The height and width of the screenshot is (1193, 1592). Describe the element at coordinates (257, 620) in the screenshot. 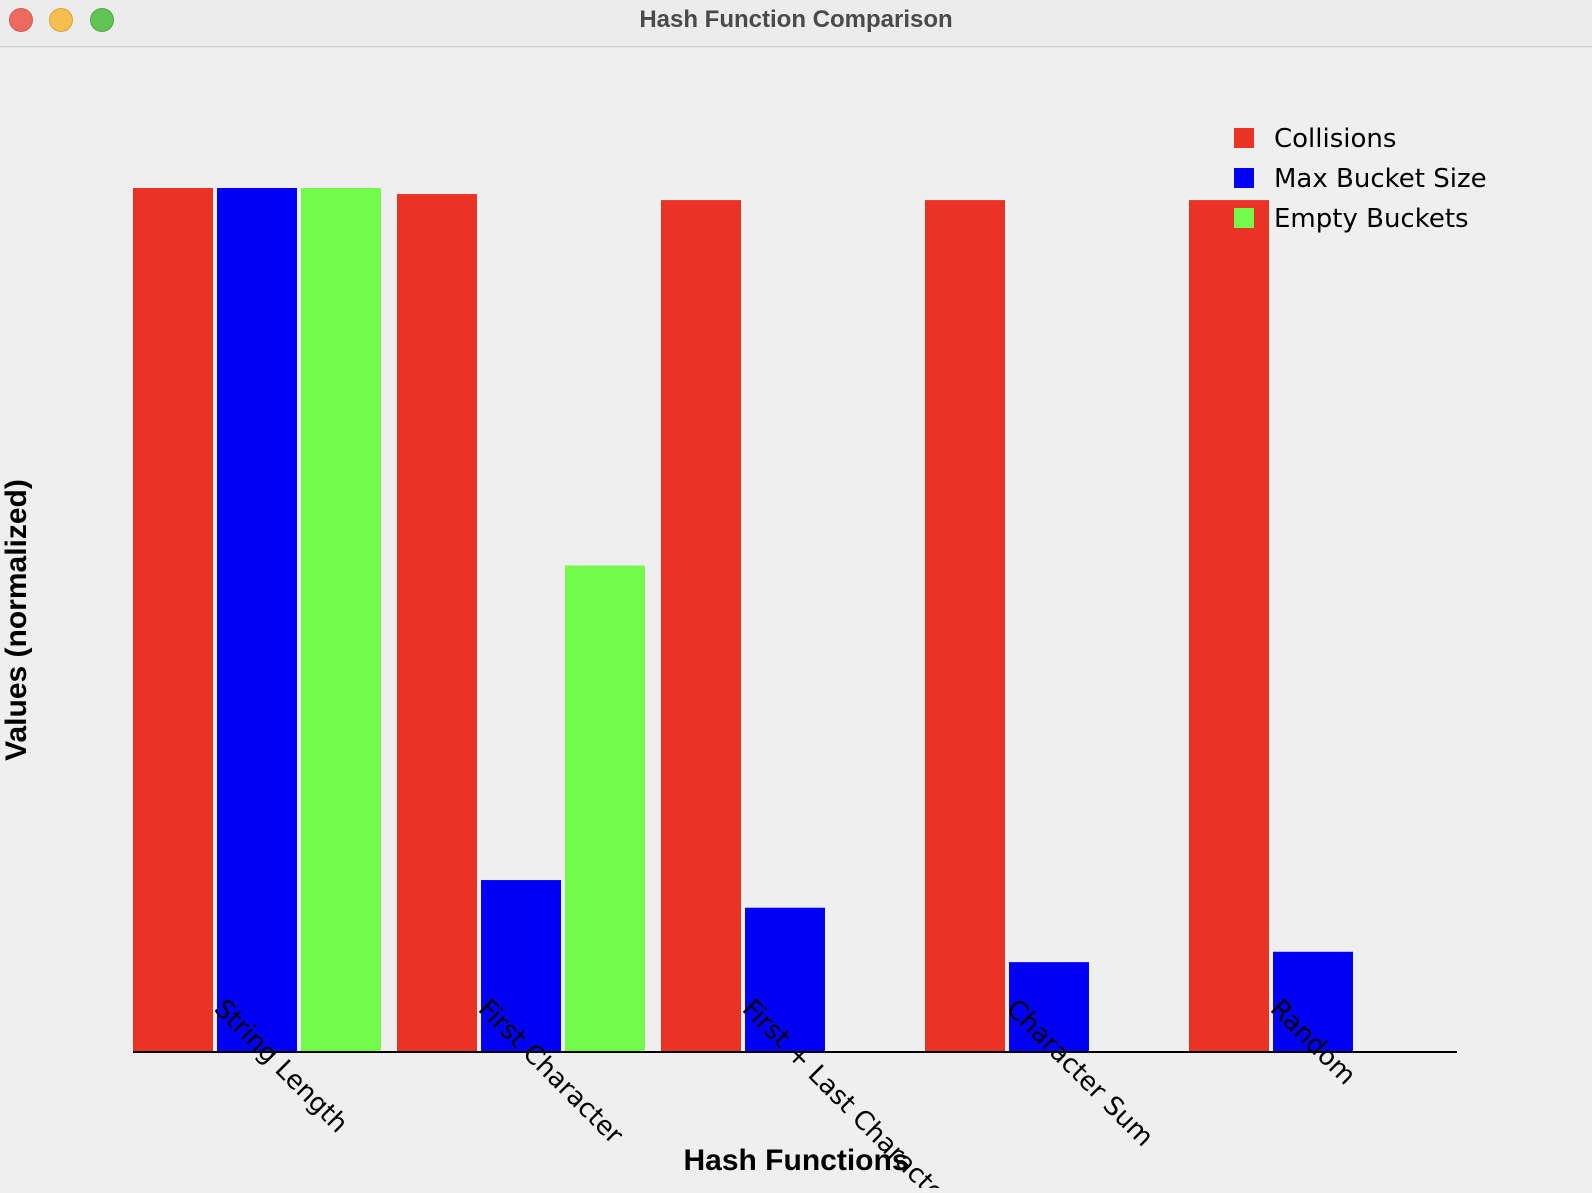

I see `bar-max-bucket-size-string-length` at that location.